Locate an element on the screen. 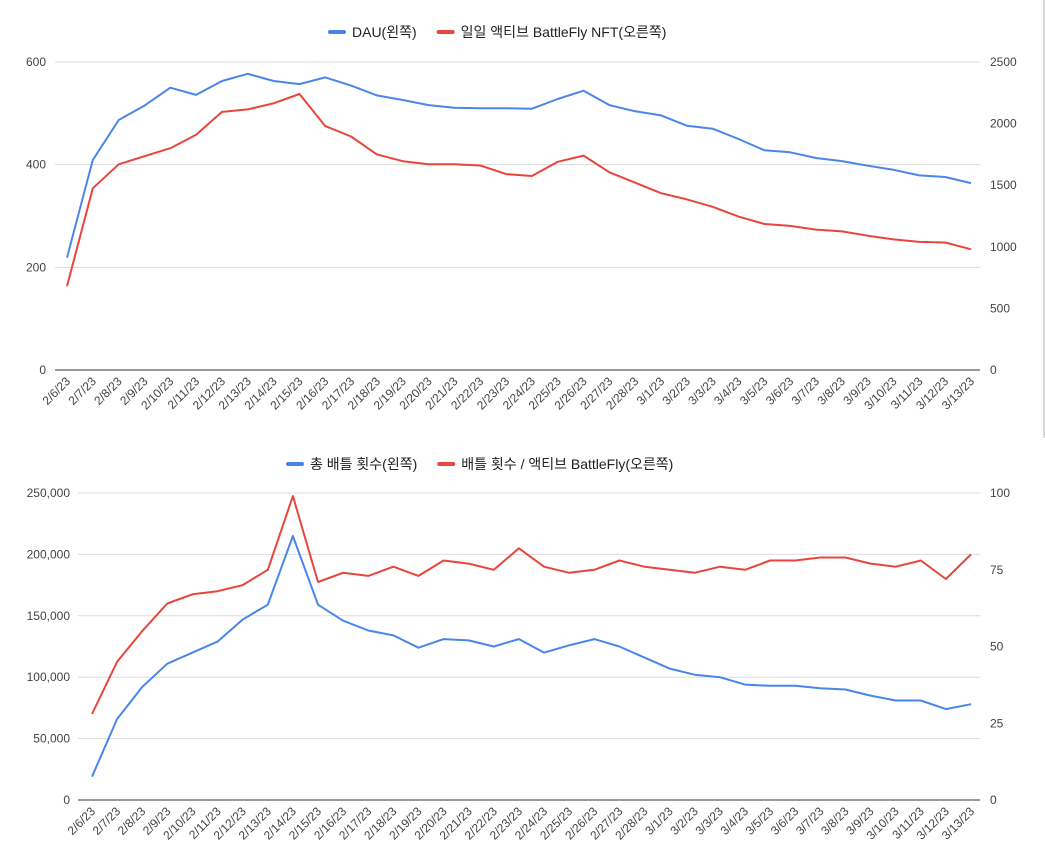 The width and height of the screenshot is (1045, 865). y-left-tick-label: 150,000 is located at coordinates (49, 616).